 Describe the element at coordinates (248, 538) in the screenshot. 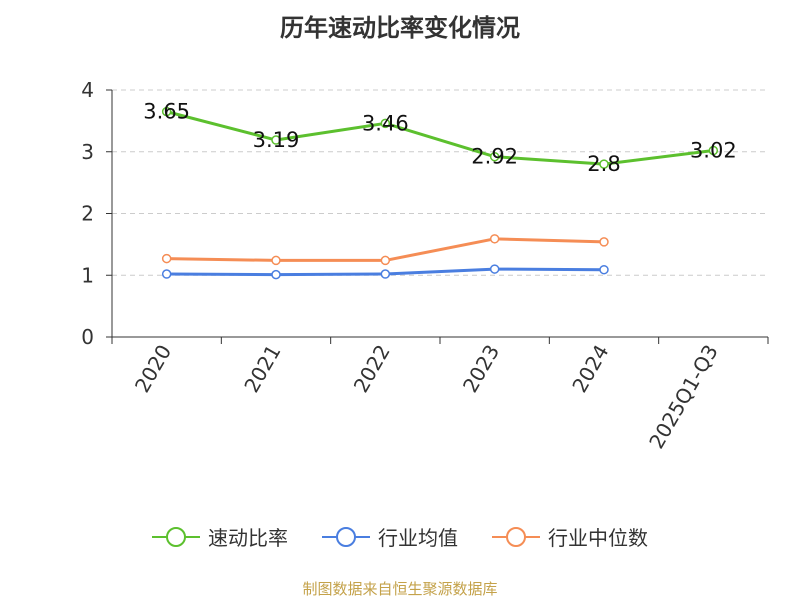

I see `legend-label-quick-ratio: 速动比率` at that location.